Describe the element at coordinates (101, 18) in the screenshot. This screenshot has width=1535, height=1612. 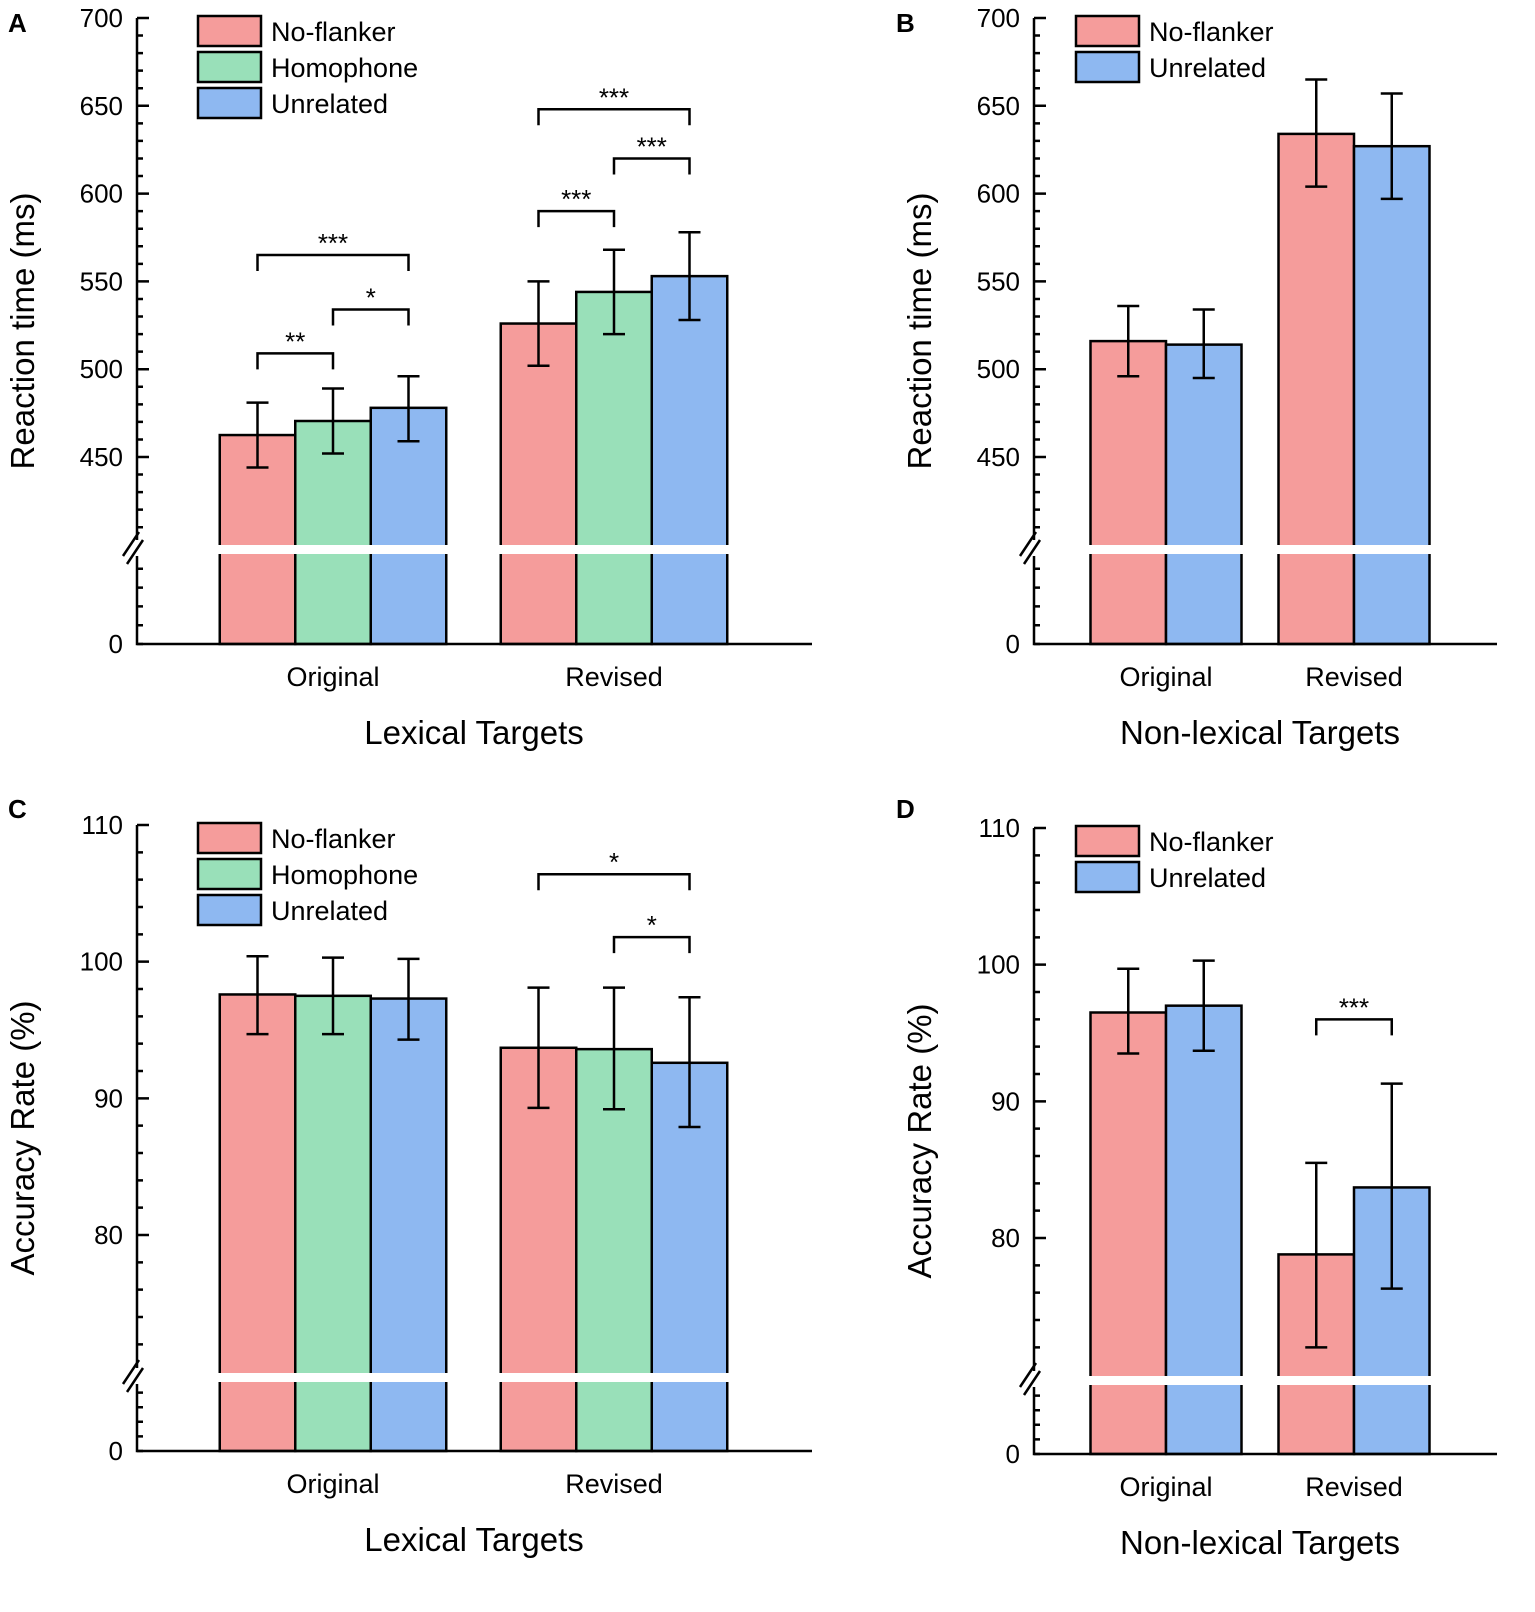
I see `y-tick-label: 700` at that location.